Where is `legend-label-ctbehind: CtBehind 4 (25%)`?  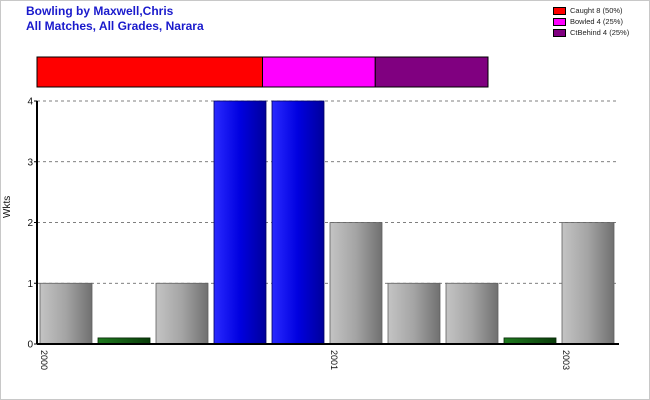 legend-label-ctbehind: CtBehind 4 (25%) is located at coordinates (600, 32).